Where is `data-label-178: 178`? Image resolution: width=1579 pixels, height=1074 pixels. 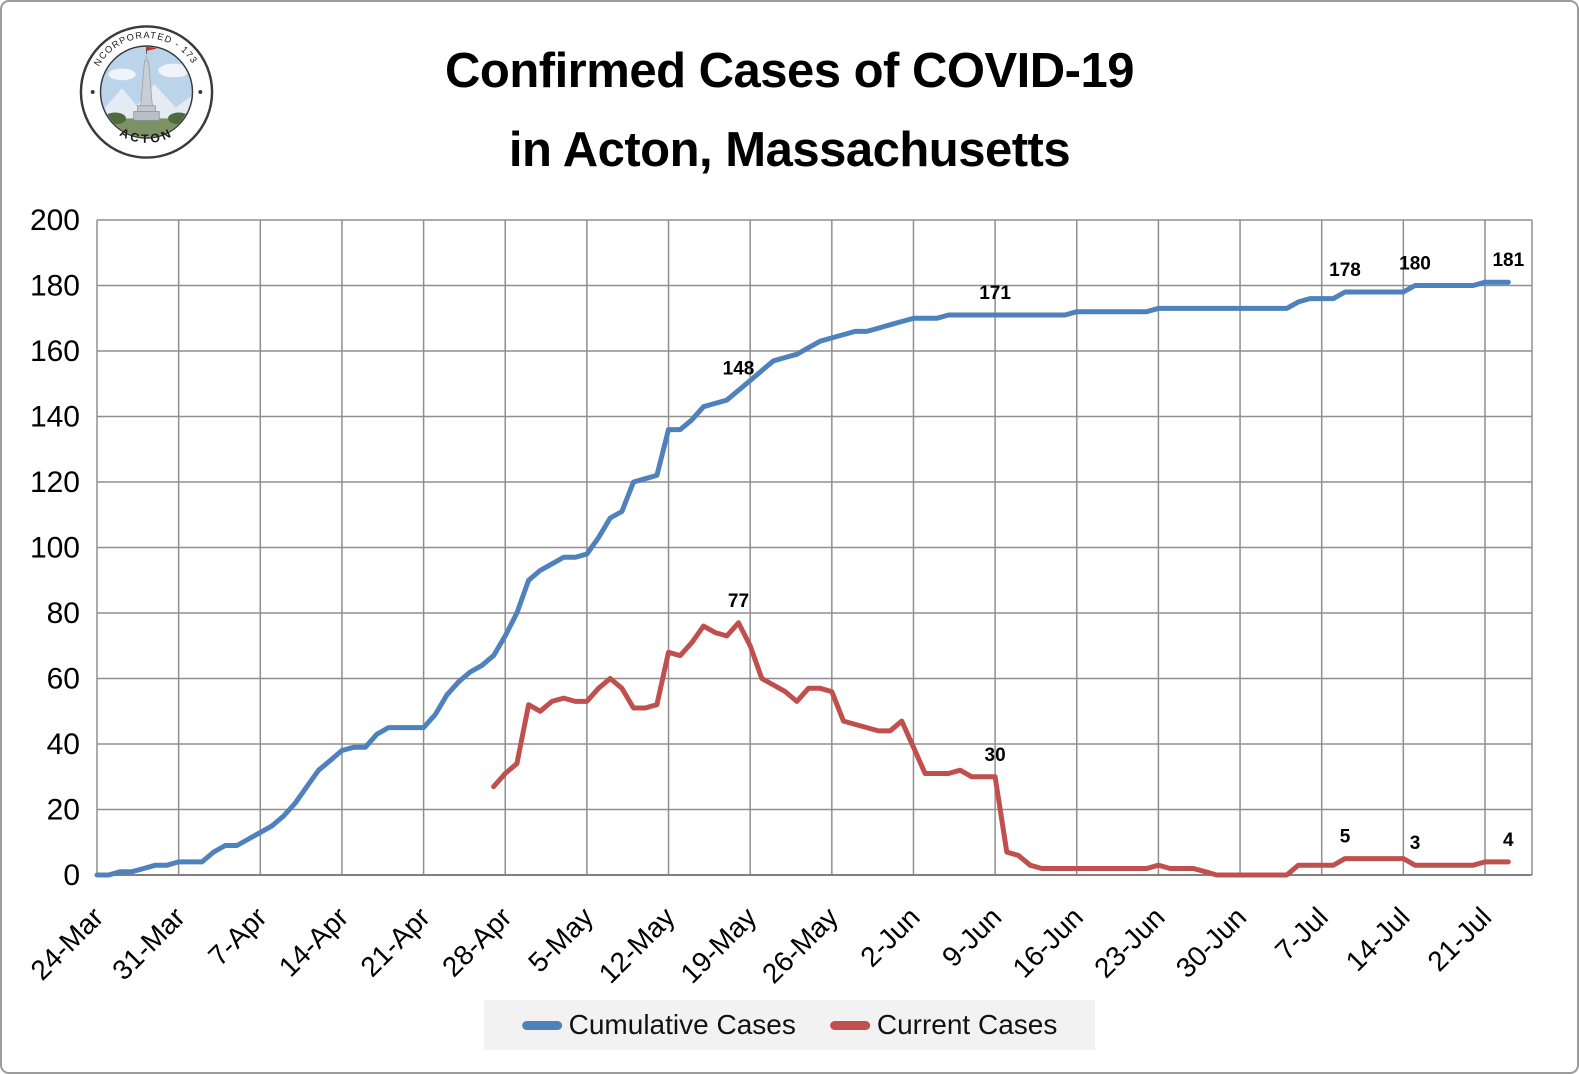 data-label-178: 178 is located at coordinates (1345, 270).